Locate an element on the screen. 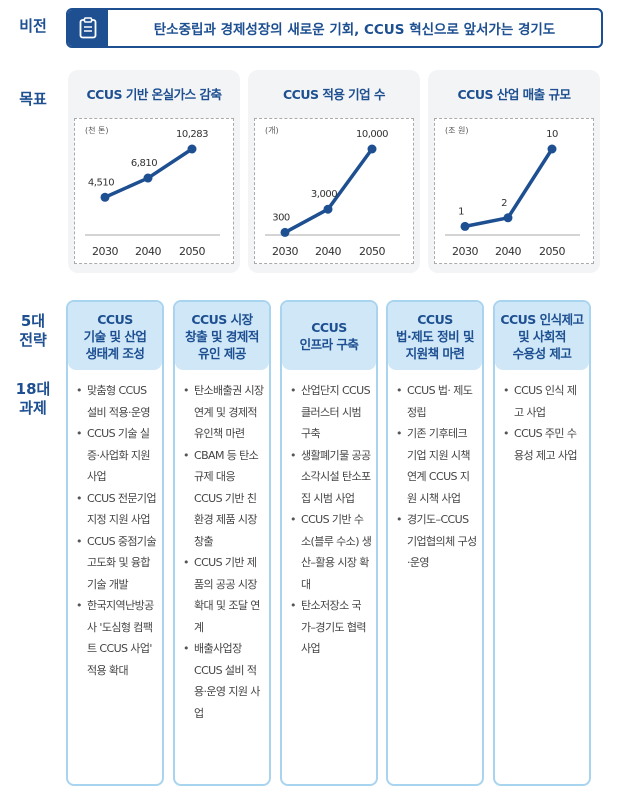  data-label: 6,810 is located at coordinates (144, 163).